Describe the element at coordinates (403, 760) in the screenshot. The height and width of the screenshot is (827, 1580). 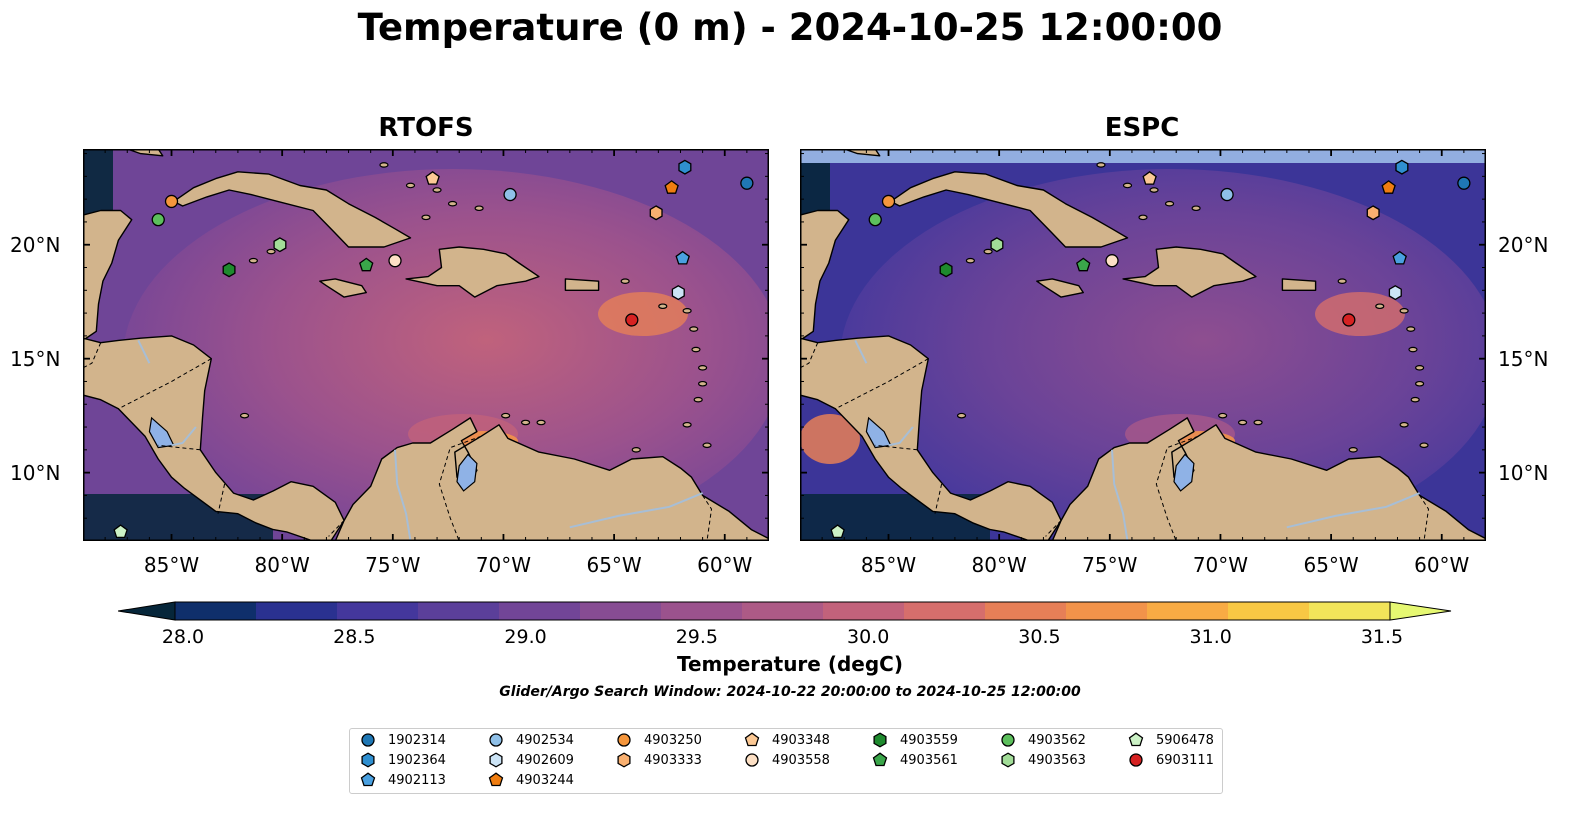
I see `legend-item: 1902364` at that location.